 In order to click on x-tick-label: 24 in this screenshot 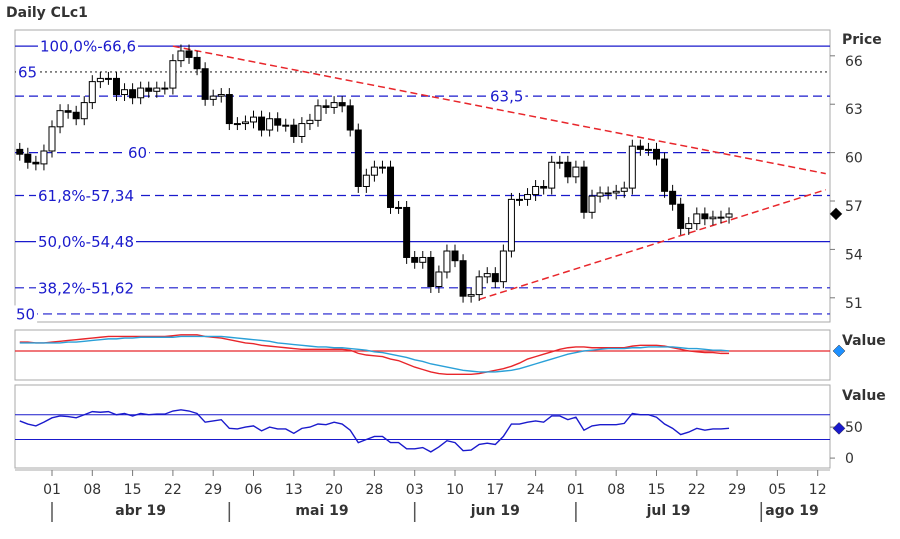, I will do `click(536, 490)`.